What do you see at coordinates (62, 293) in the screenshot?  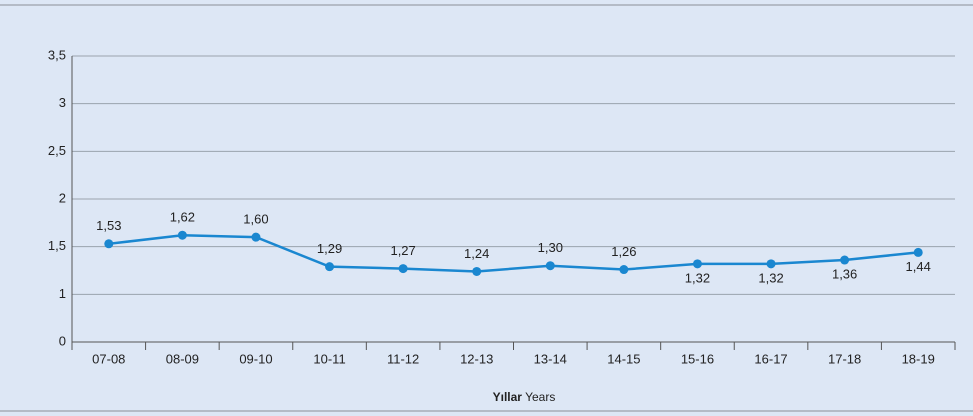 I see `y-tick-label: 1` at bounding box center [62, 293].